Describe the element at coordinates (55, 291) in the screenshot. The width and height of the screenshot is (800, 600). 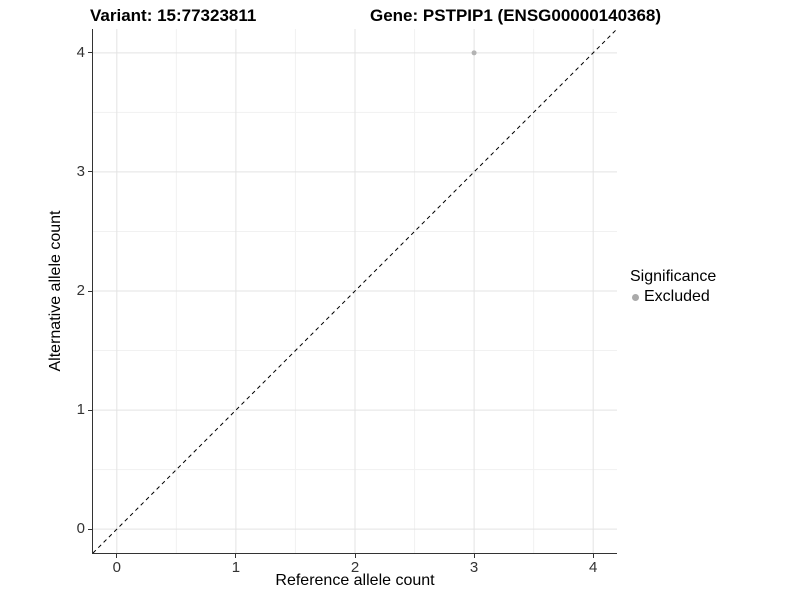
I see `y-axis-title: Alternative allele count` at that location.